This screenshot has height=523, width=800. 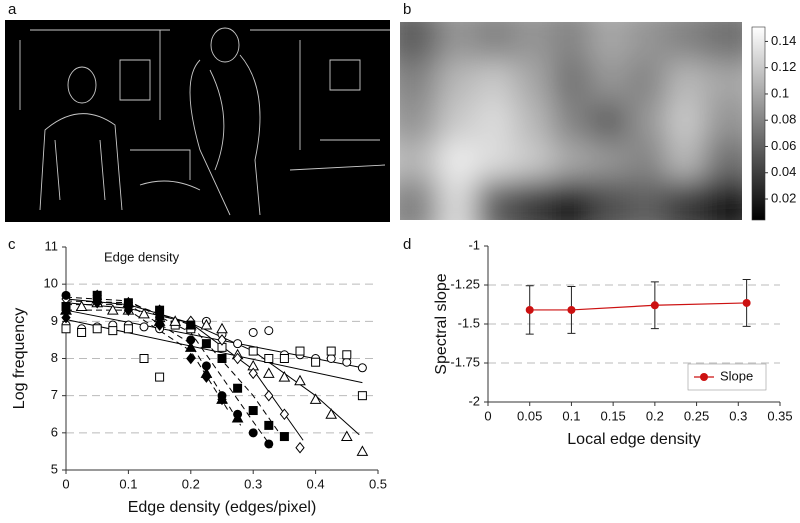 What do you see at coordinates (474, 400) in the screenshot?
I see `y-tick-label: -2` at bounding box center [474, 400].